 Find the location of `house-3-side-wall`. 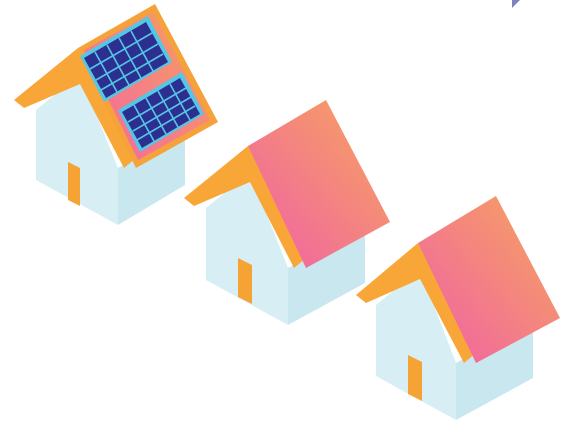

house-3-side-wall is located at coordinates (494, 370).